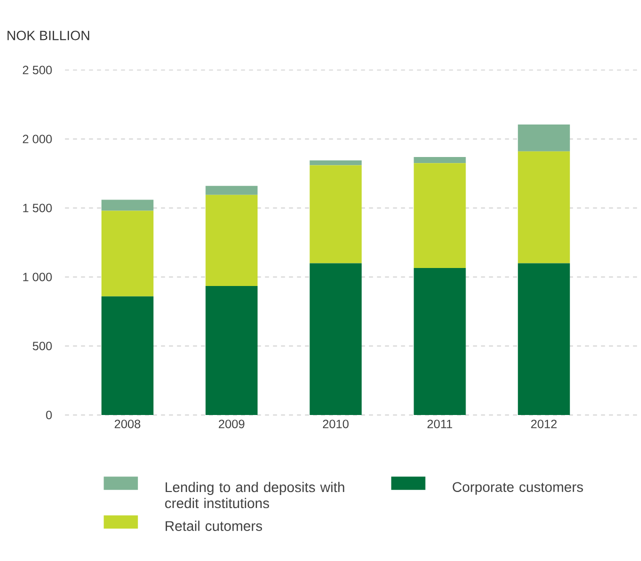 The width and height of the screenshot is (641, 561). What do you see at coordinates (214, 525) in the screenshot?
I see `legend-label: Retail cutomers` at bounding box center [214, 525].